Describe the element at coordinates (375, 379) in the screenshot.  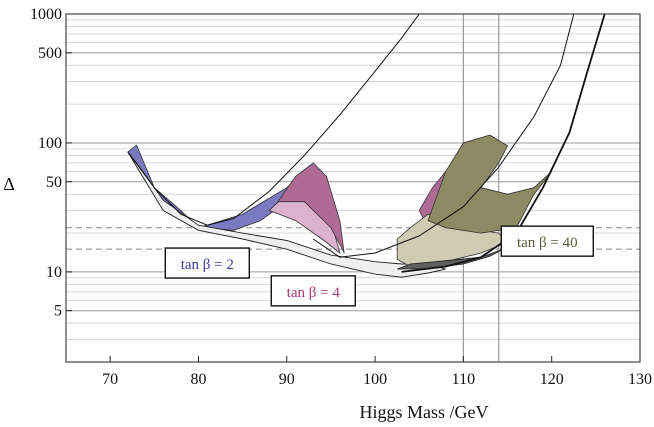
I see `x-tick-label: 100` at that location.